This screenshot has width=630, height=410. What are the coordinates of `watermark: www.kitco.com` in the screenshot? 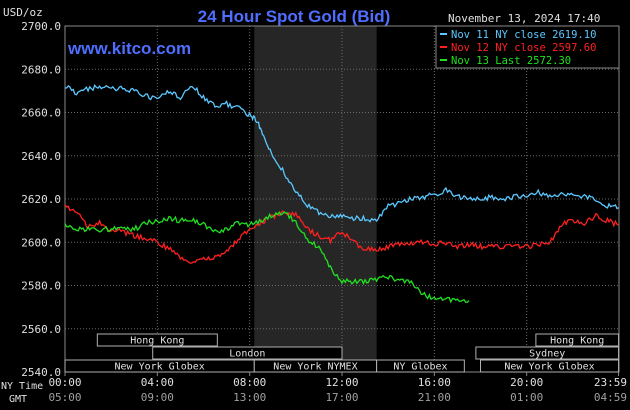 It's located at (129, 48).